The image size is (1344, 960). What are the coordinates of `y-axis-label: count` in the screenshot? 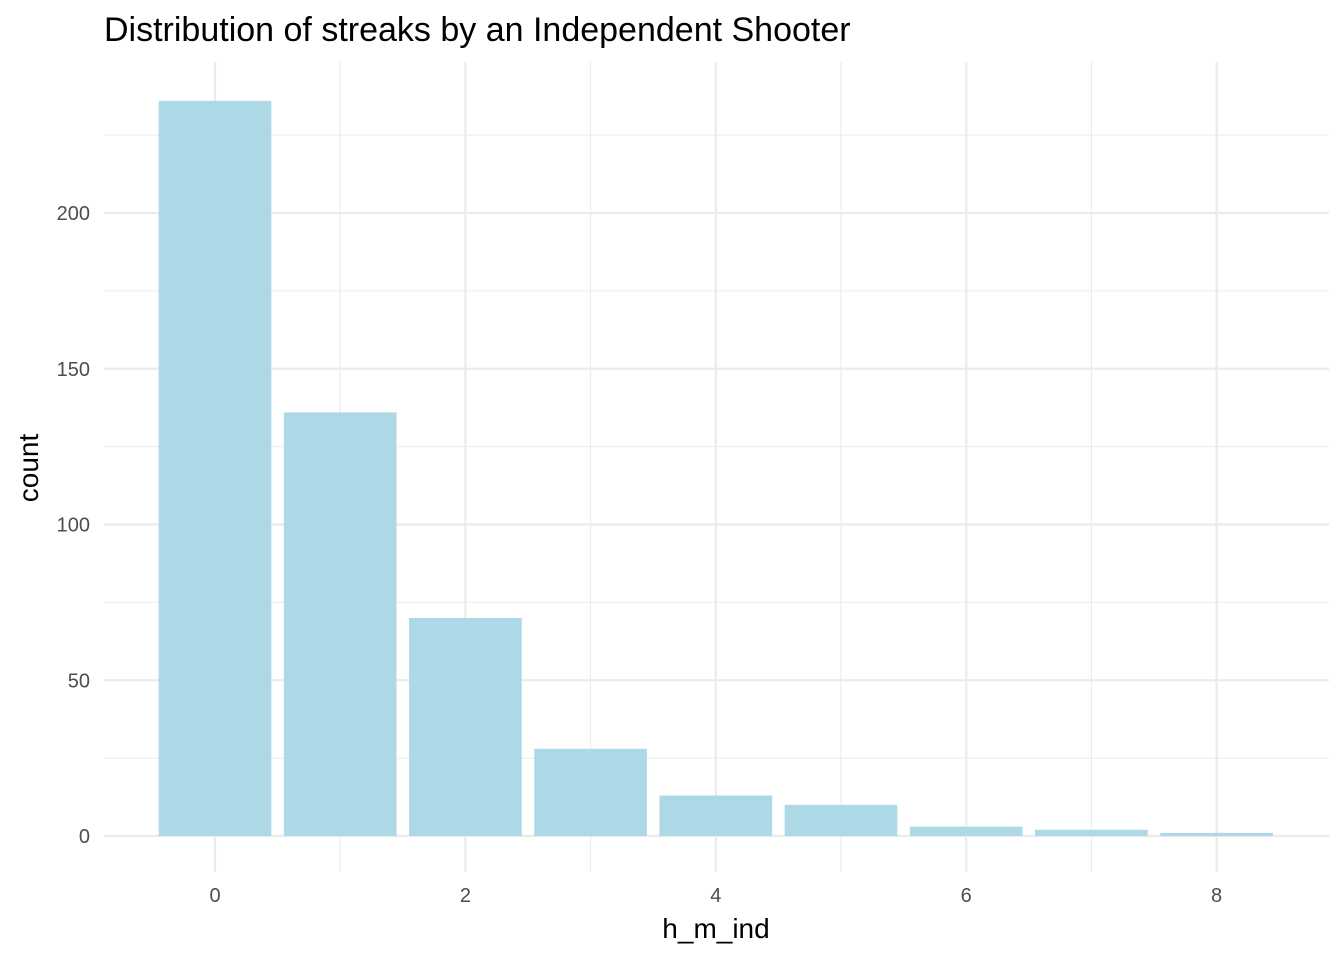 It's located at (28, 468).